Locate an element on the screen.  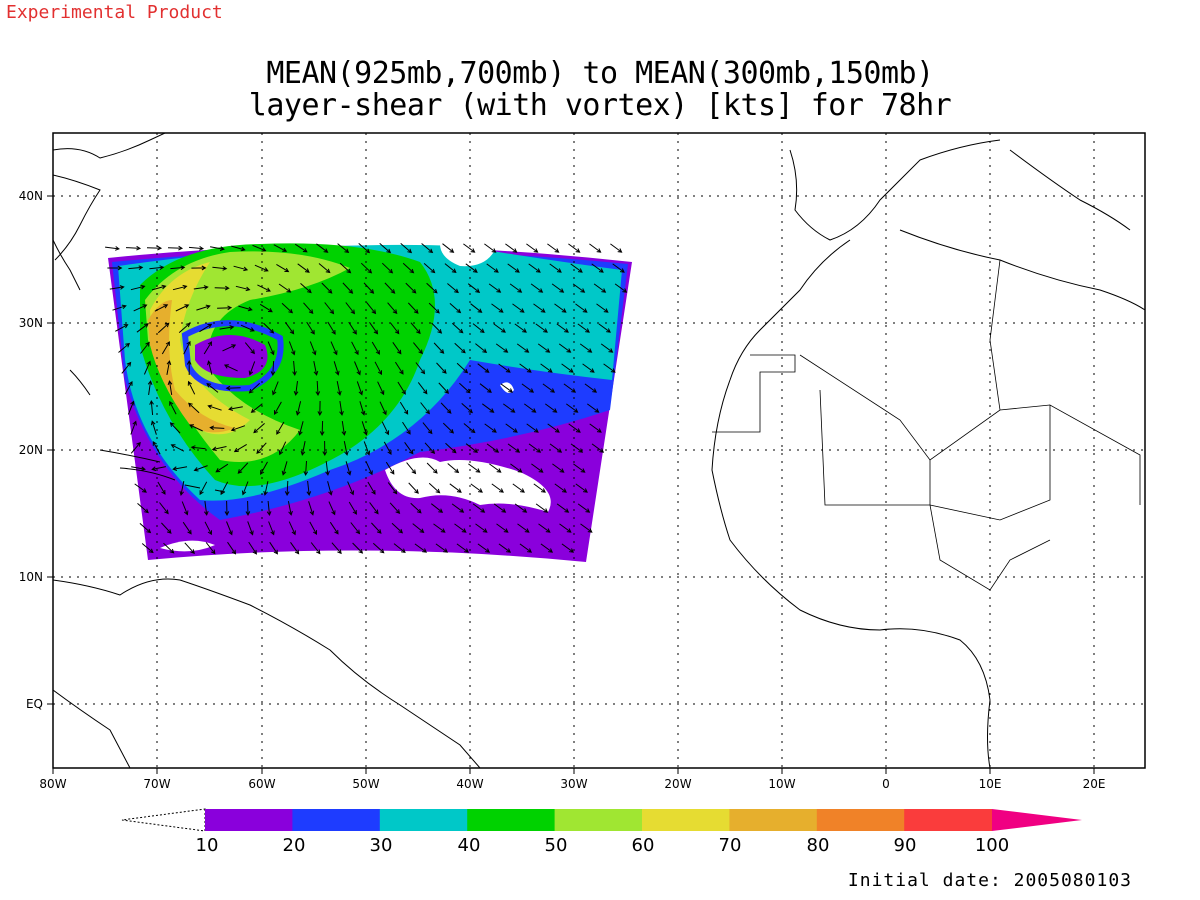
border-west-africa is located at coordinates (754, 393).